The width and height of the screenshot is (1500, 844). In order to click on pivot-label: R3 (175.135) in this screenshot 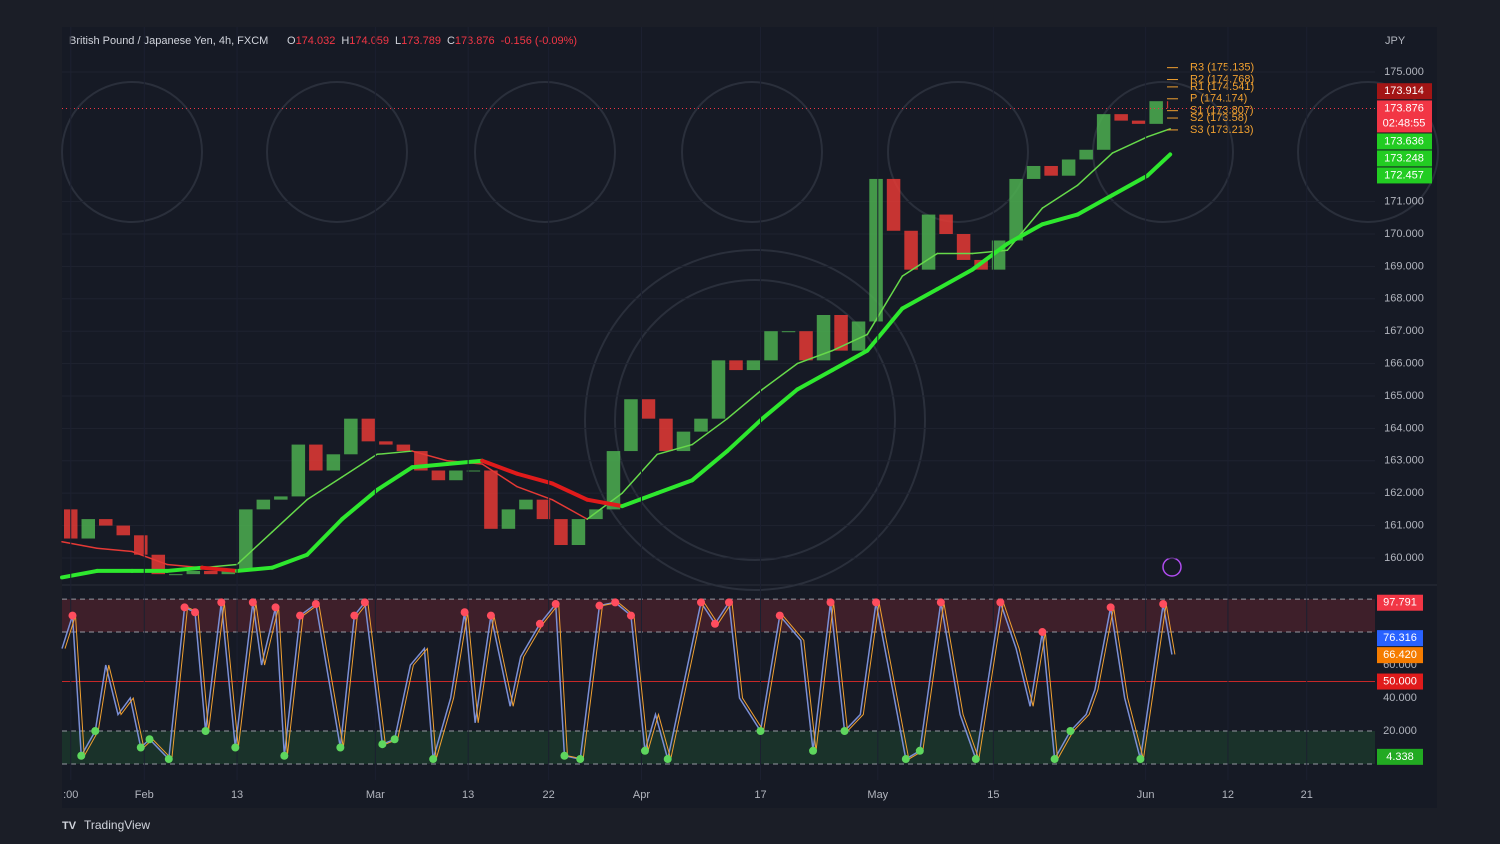, I will do `click(1222, 68)`.